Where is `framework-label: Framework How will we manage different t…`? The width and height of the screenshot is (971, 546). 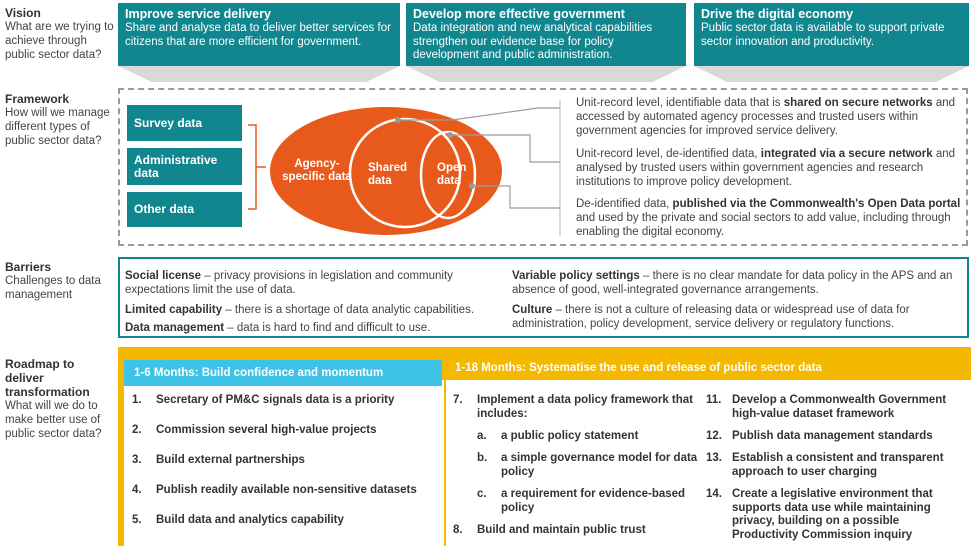
framework-label: Framework How will we manage different t… is located at coordinates (60, 120).